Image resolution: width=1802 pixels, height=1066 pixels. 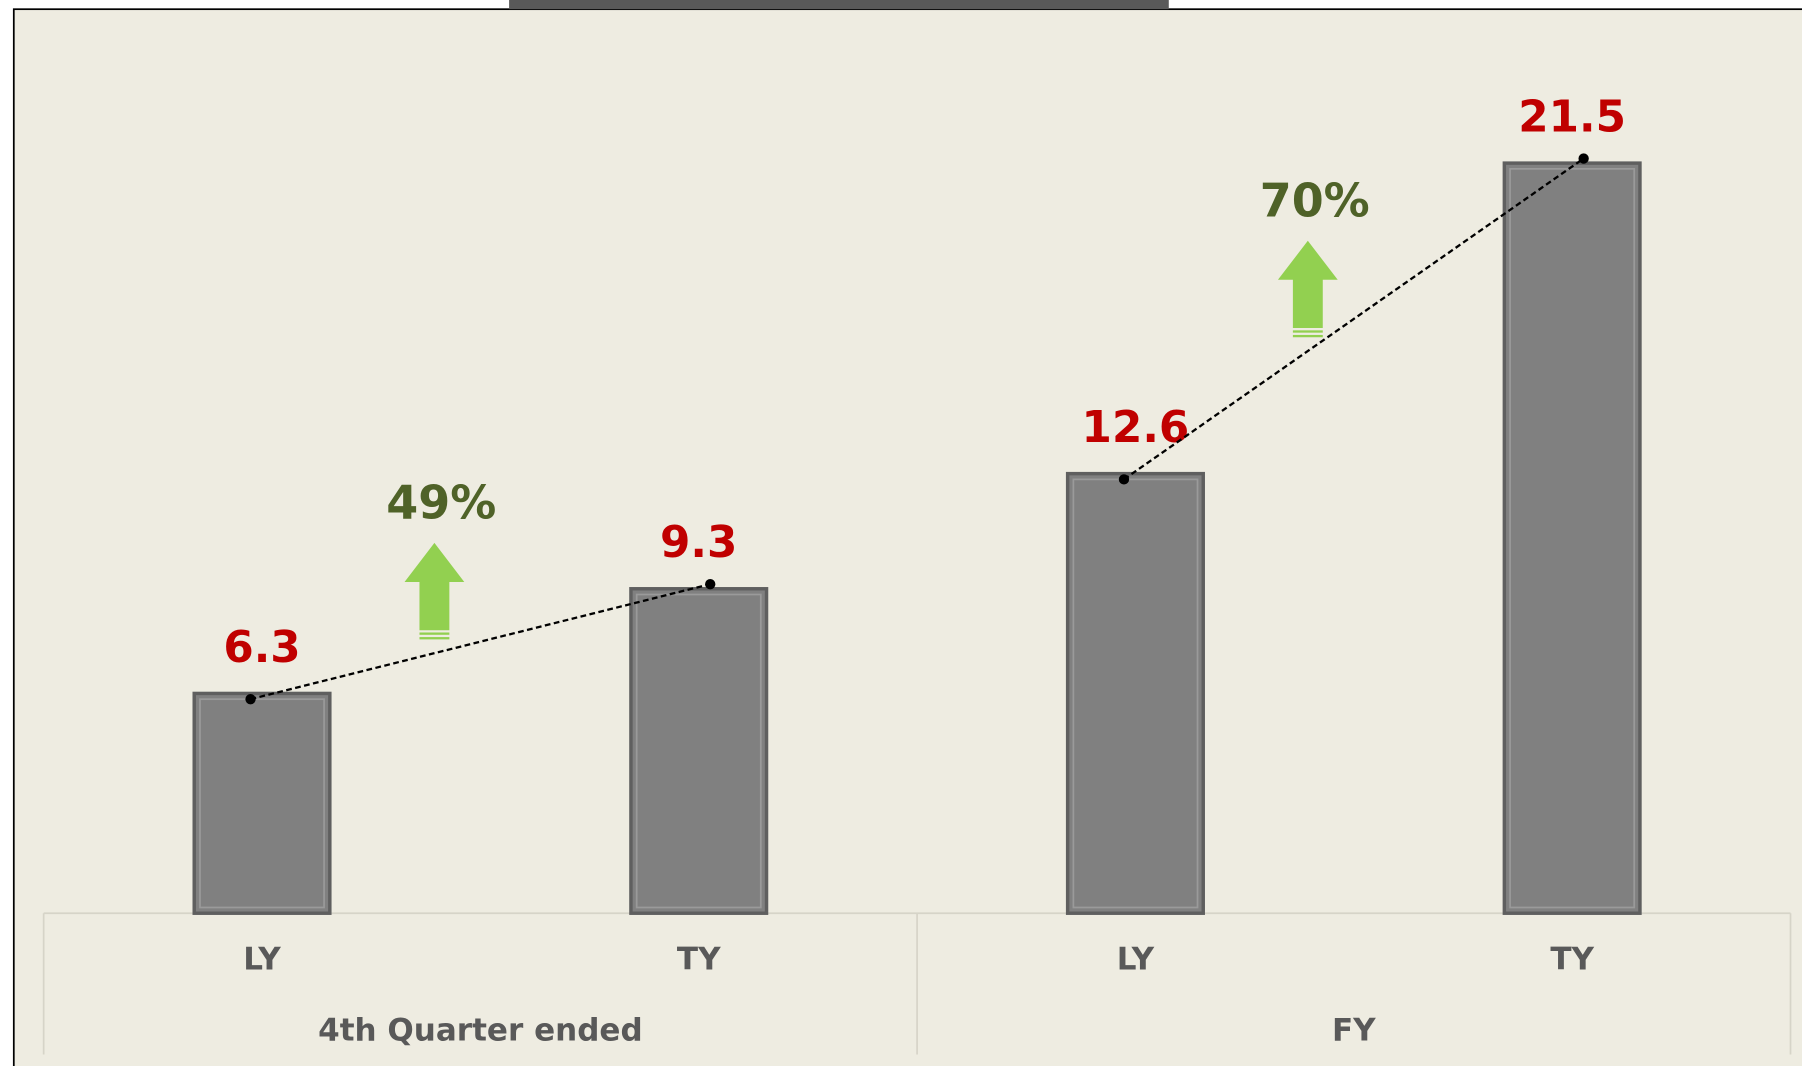 What do you see at coordinates (1315, 201) in the screenshot?
I see `annotation: 70%` at bounding box center [1315, 201].